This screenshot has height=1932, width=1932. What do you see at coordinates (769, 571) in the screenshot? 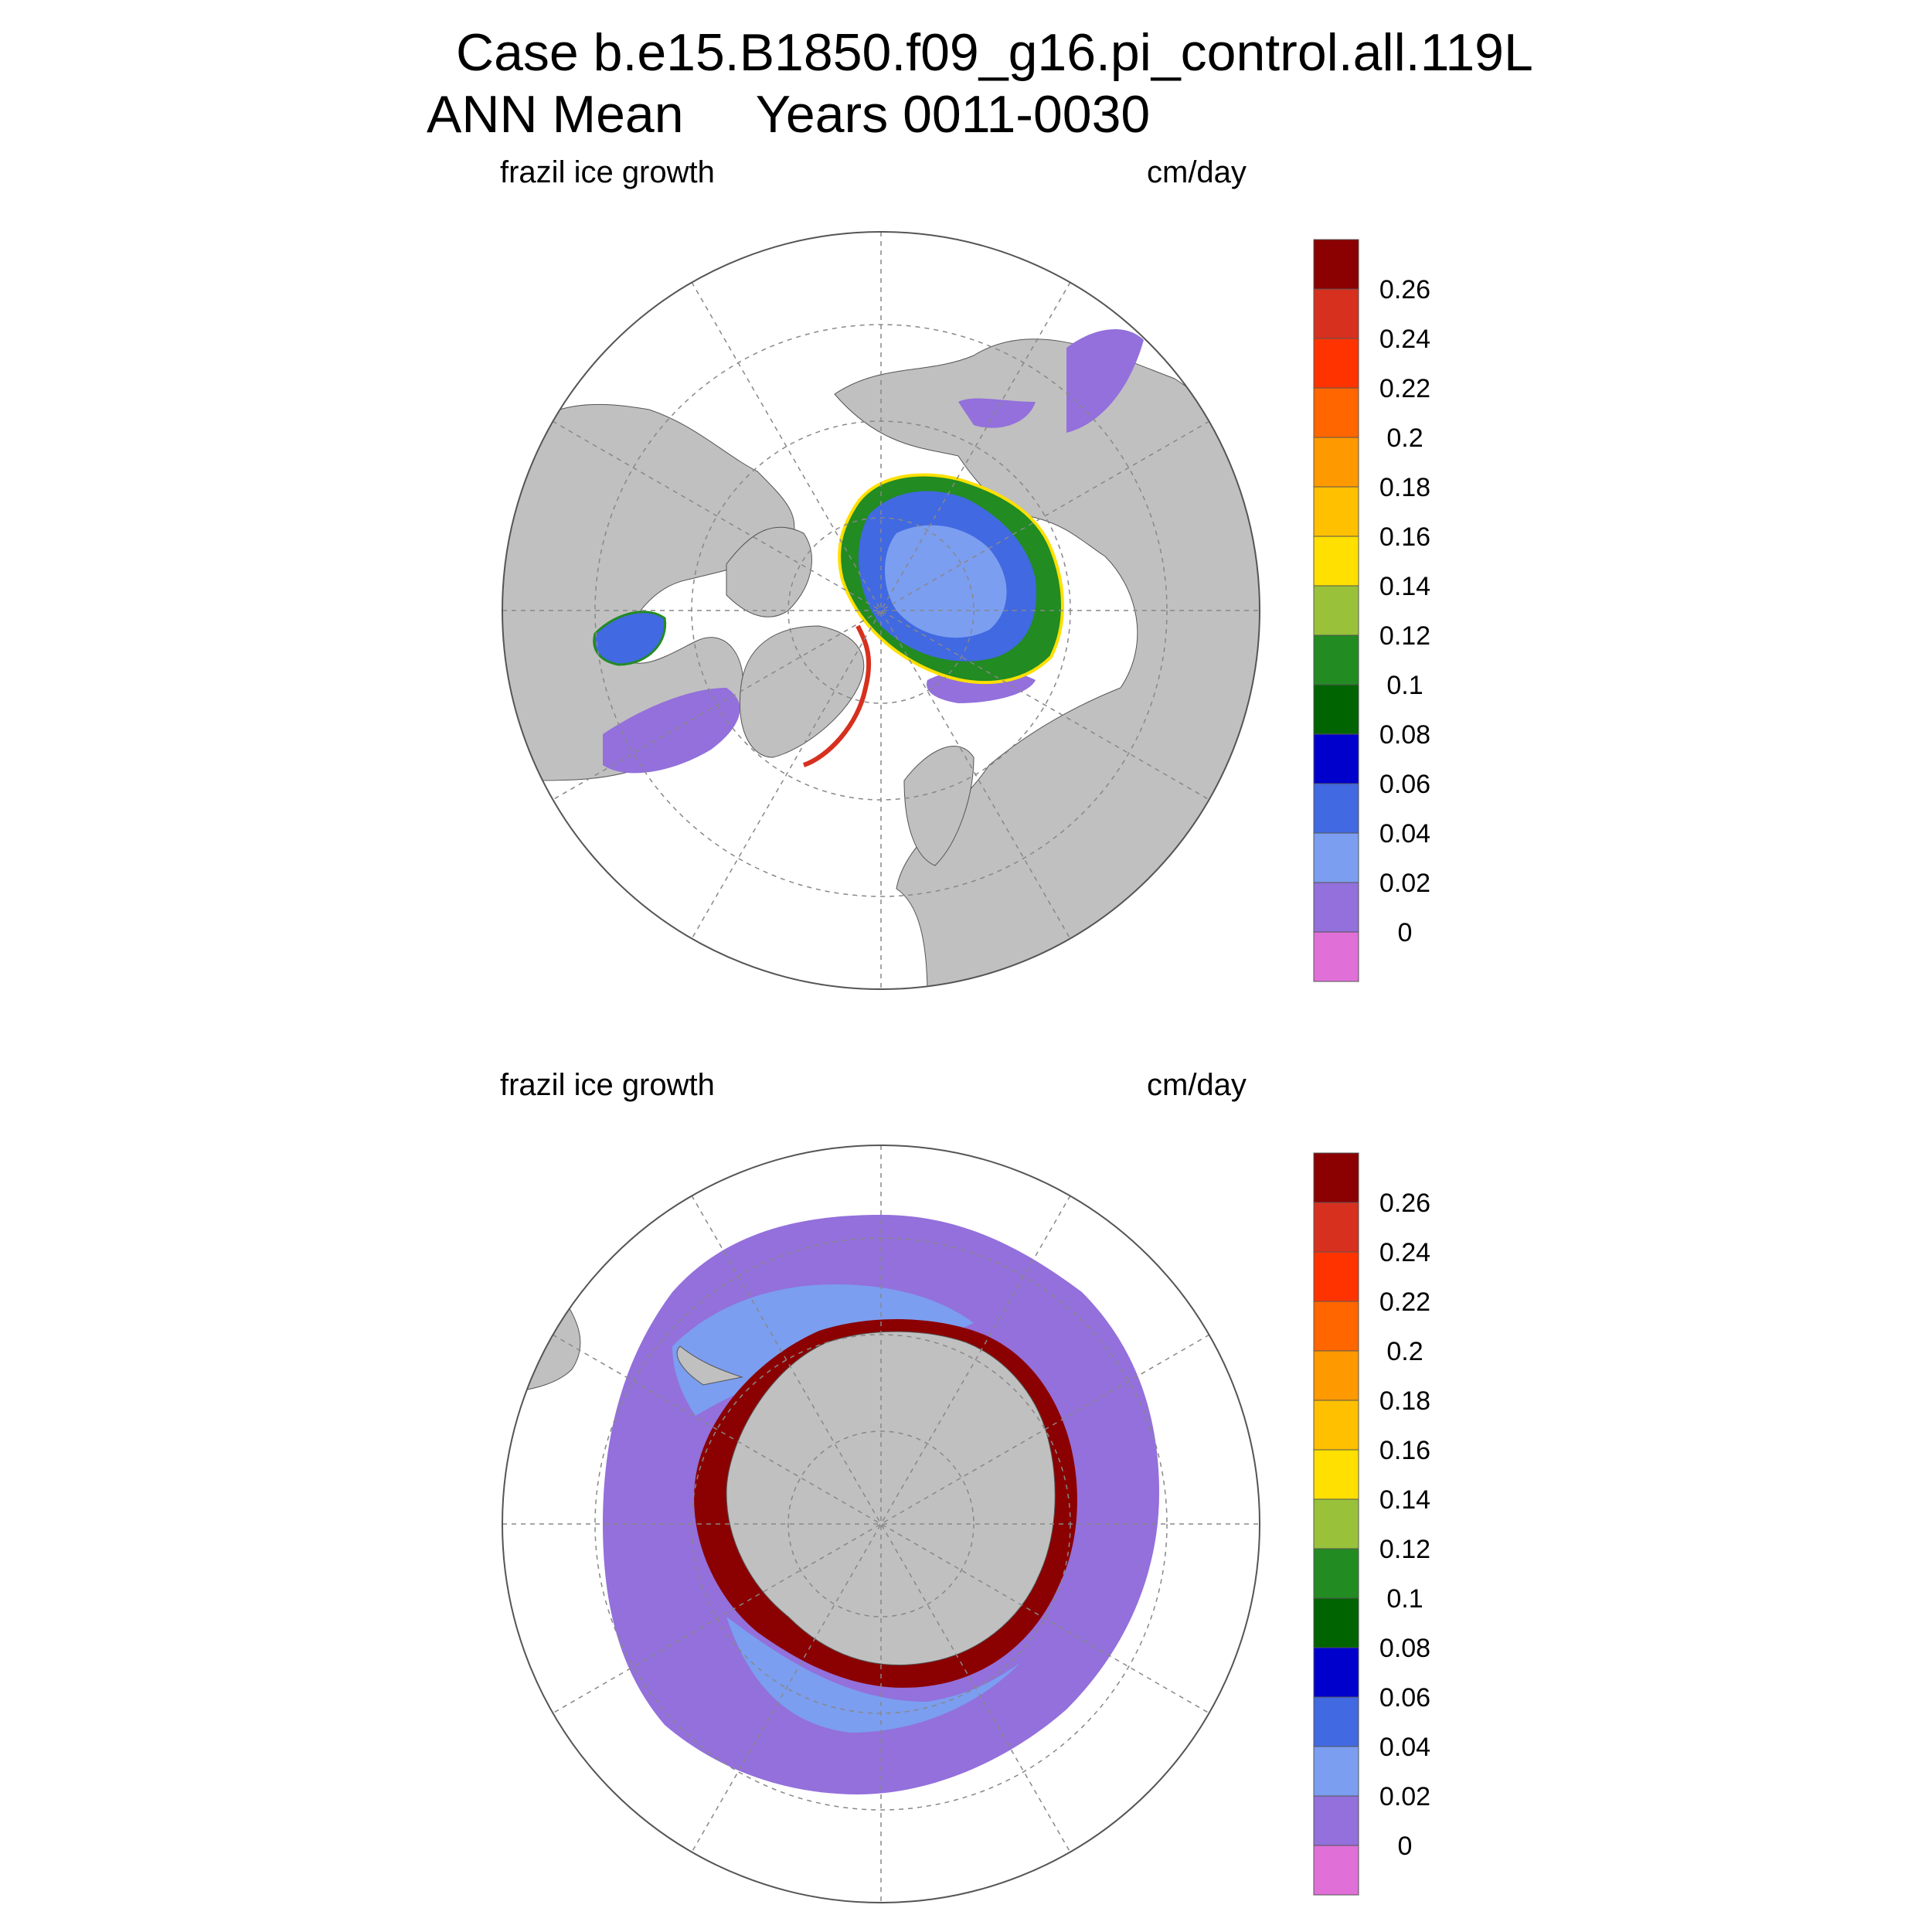
I see `north-canadian-archipelago-land` at bounding box center [769, 571].